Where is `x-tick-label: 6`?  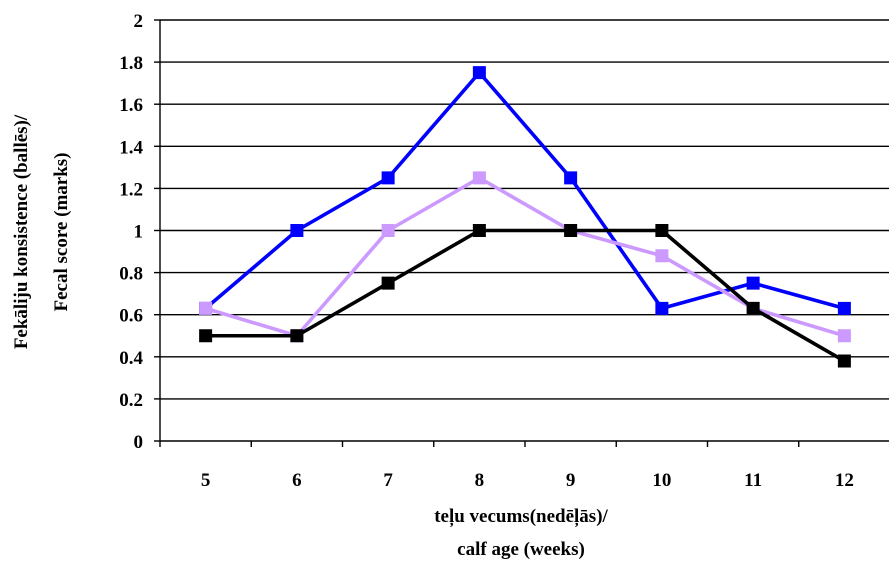
x-tick-label: 6 is located at coordinates (297, 480).